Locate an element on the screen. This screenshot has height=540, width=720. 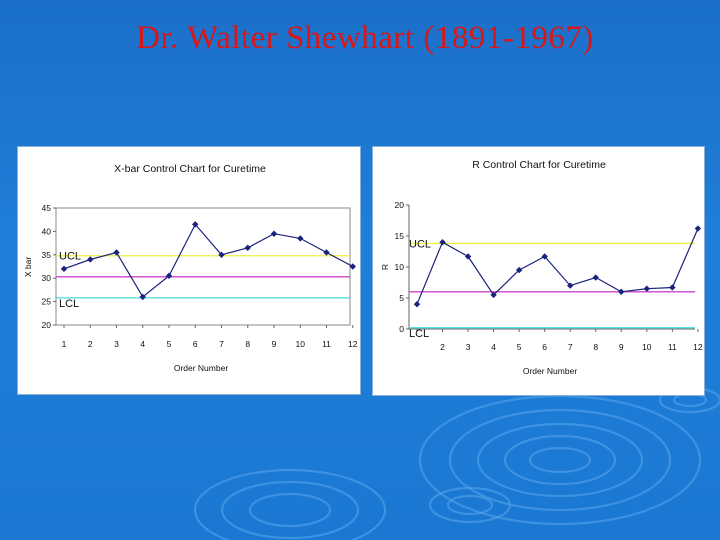
xbar-y-axis-label: X bar is located at coordinates (28, 267).